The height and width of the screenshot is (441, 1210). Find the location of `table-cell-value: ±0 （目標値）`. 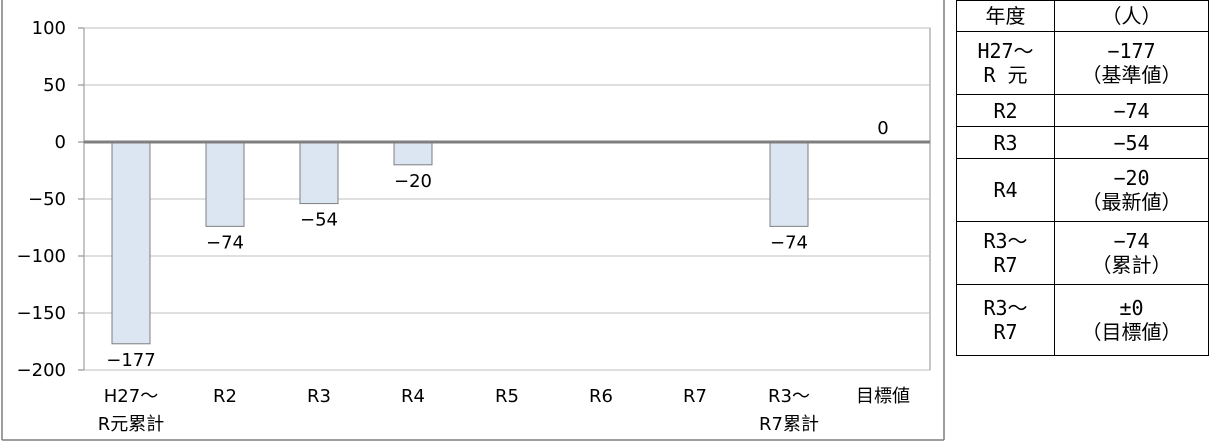

table-cell-value: ±0 （目標値） is located at coordinates (1131, 320).